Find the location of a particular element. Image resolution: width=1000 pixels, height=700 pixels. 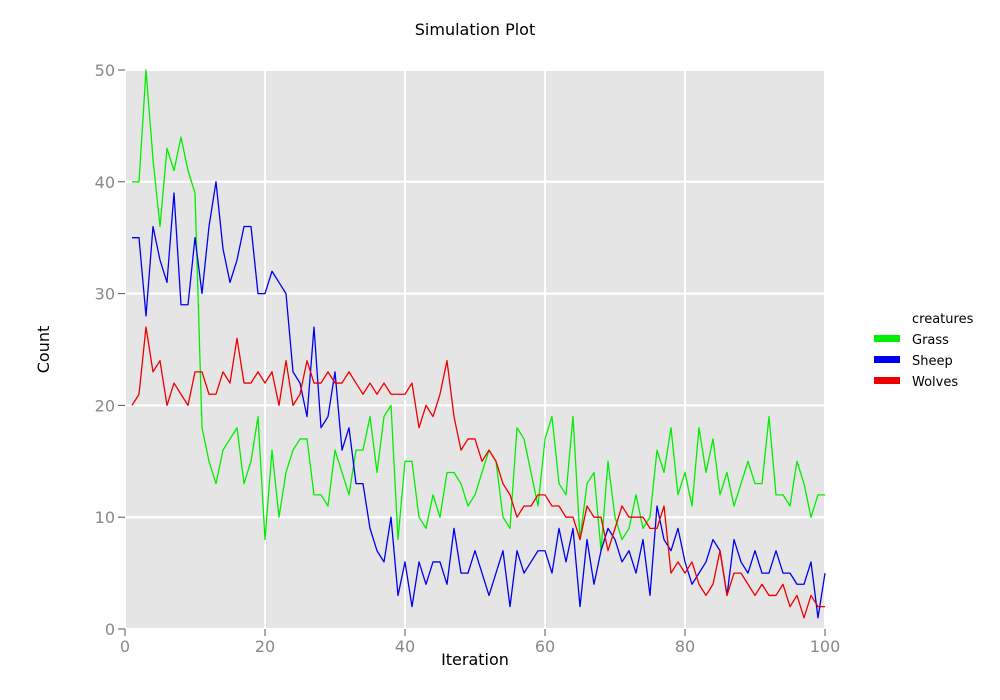

y-tick-label: 30 is located at coordinates (105, 294).